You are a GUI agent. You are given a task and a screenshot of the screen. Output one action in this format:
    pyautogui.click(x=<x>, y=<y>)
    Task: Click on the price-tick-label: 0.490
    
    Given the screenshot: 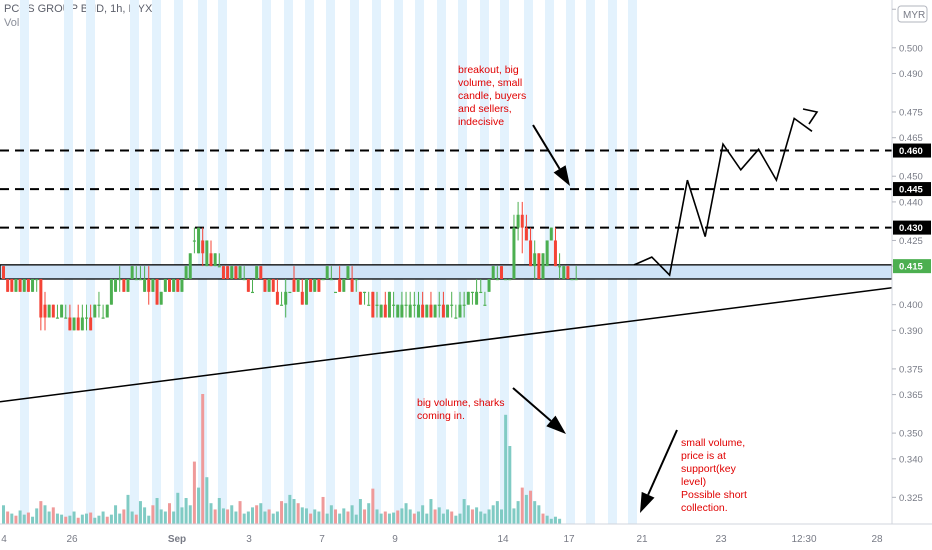 What is the action you would take?
    pyautogui.click(x=911, y=74)
    